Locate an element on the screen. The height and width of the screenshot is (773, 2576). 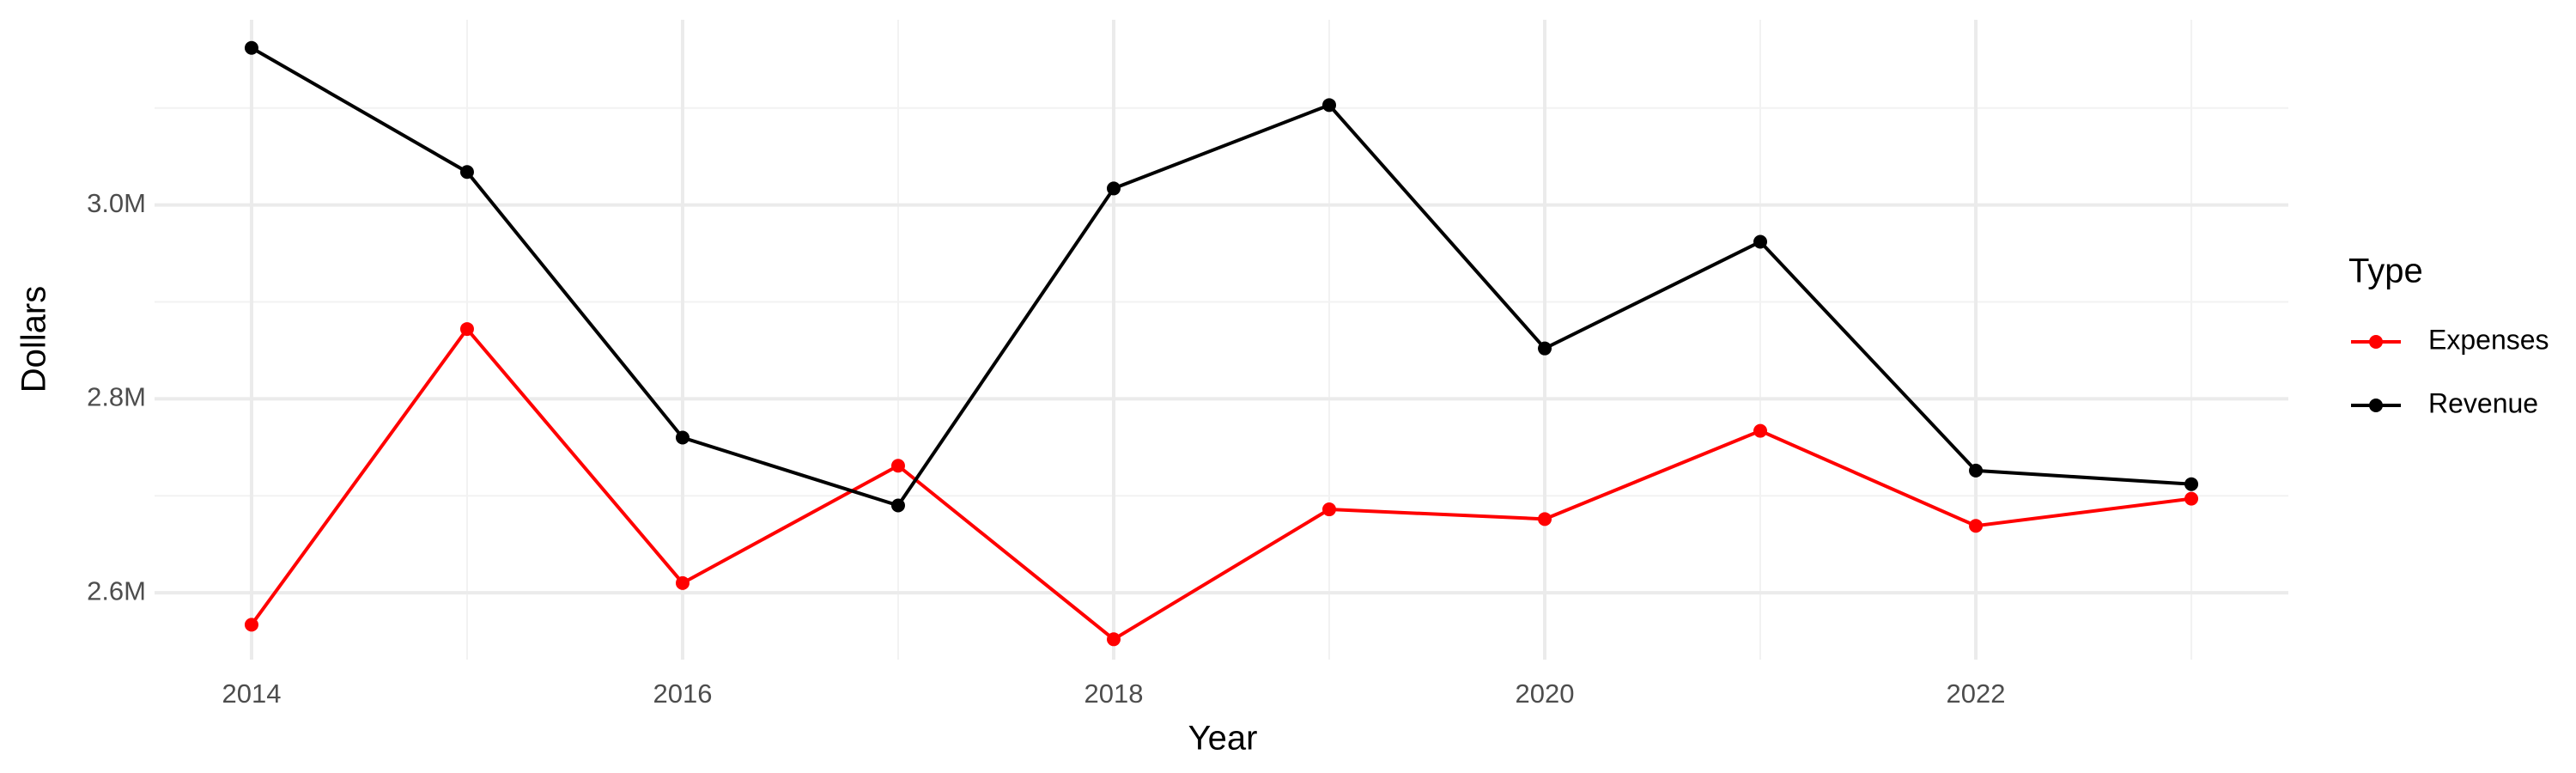
y-axis-title: Dollars is located at coordinates (34, 339).